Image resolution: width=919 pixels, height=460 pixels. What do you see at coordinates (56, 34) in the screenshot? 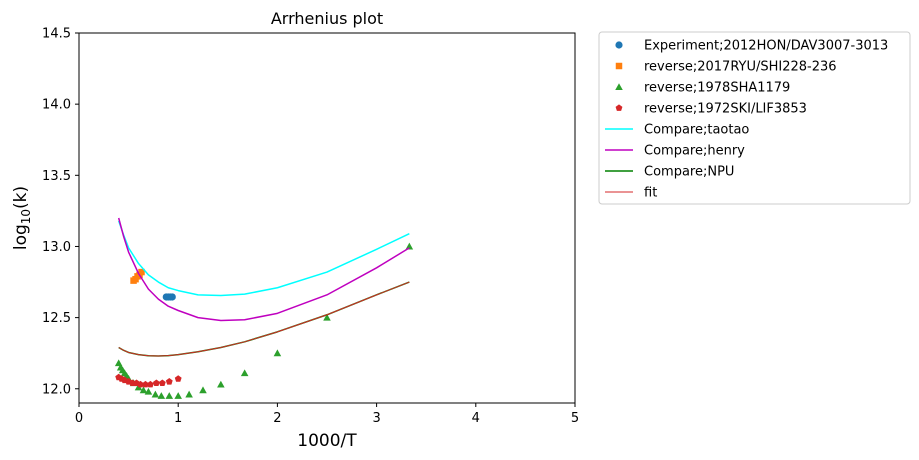
I see `y-tick-label: 14.5` at bounding box center [56, 34].